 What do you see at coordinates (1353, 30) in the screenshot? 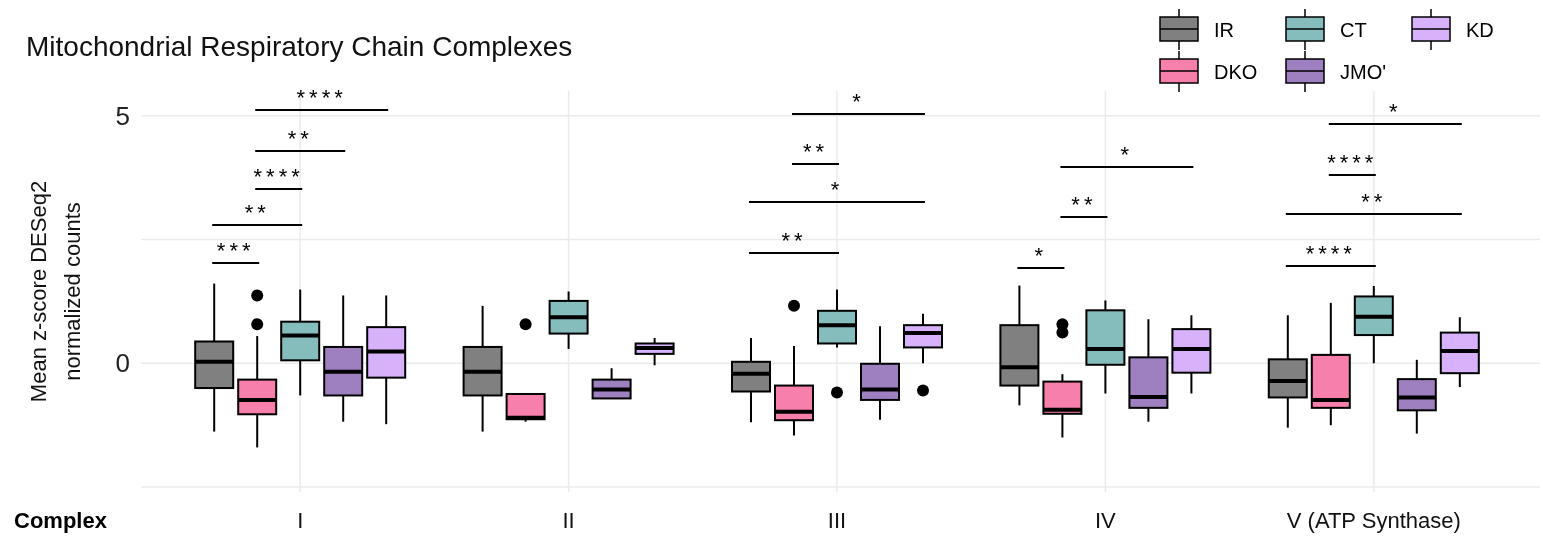
I see `legend-label: CT` at bounding box center [1353, 30].